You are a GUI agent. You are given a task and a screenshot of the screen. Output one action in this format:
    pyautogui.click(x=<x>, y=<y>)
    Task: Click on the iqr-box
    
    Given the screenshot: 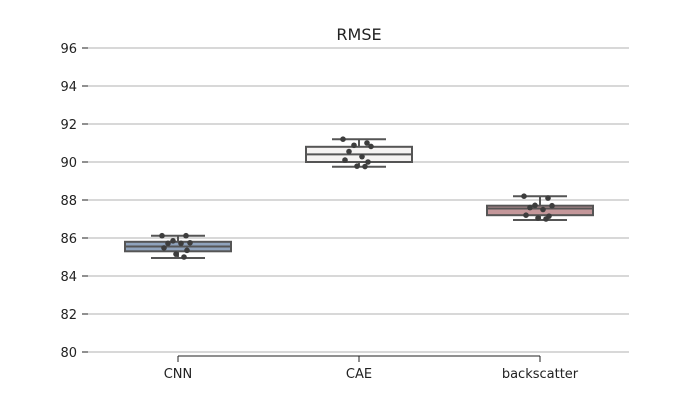 What is the action you would take?
    pyautogui.click(x=540, y=210)
    